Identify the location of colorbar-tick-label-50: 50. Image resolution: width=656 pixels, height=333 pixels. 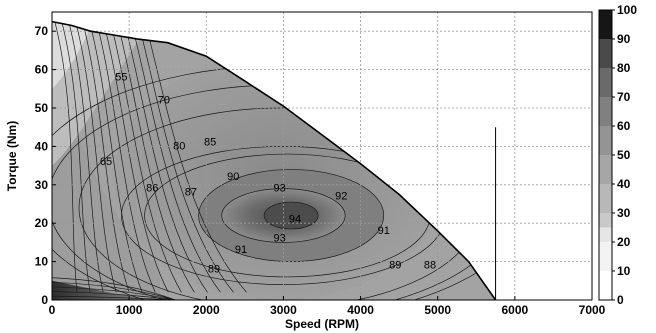
(624, 155).